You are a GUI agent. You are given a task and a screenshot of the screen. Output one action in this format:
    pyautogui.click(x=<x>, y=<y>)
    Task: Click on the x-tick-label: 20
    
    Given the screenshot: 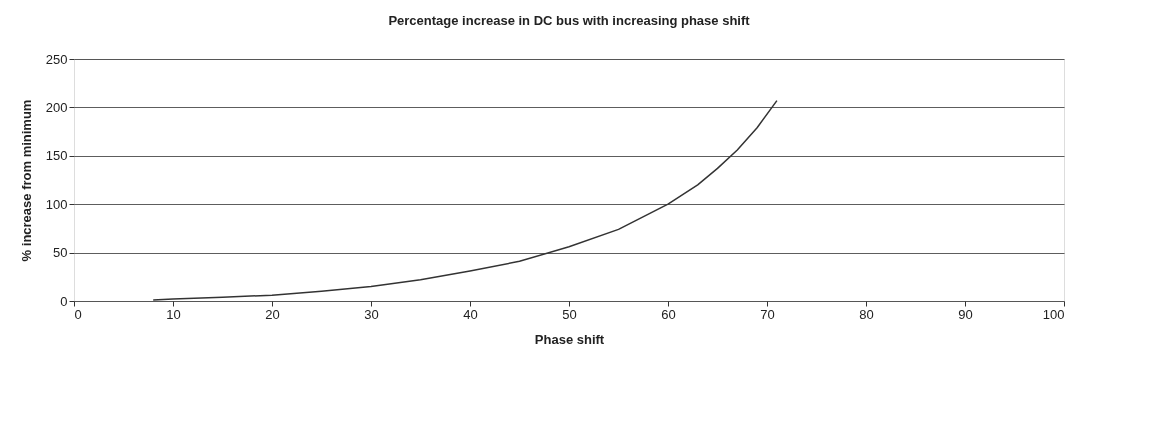 What is the action you would take?
    pyautogui.click(x=272, y=314)
    